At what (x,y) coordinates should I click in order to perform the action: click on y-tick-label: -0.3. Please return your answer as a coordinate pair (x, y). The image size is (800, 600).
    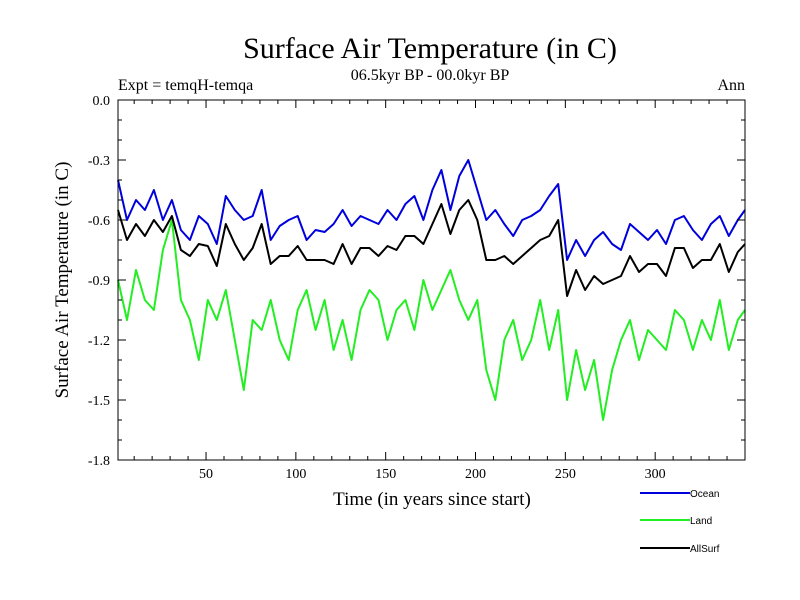
    Looking at the image, I should click on (99, 161).